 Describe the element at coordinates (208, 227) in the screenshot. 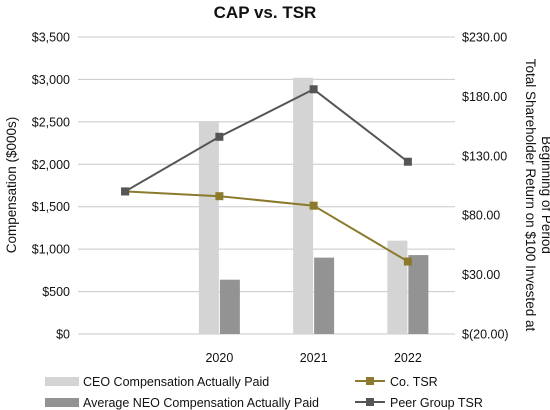

I see `bar-ceo-cap-2020` at that location.